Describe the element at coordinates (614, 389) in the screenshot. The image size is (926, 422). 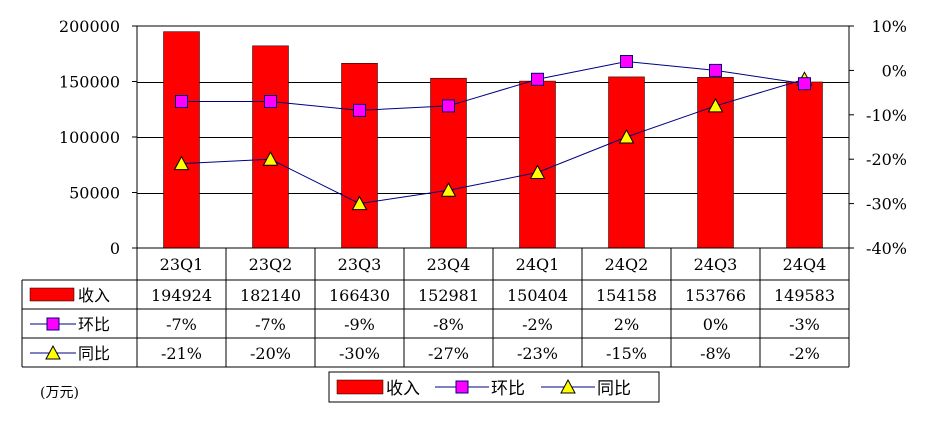
I see `legend-label-yoy: 同比` at that location.